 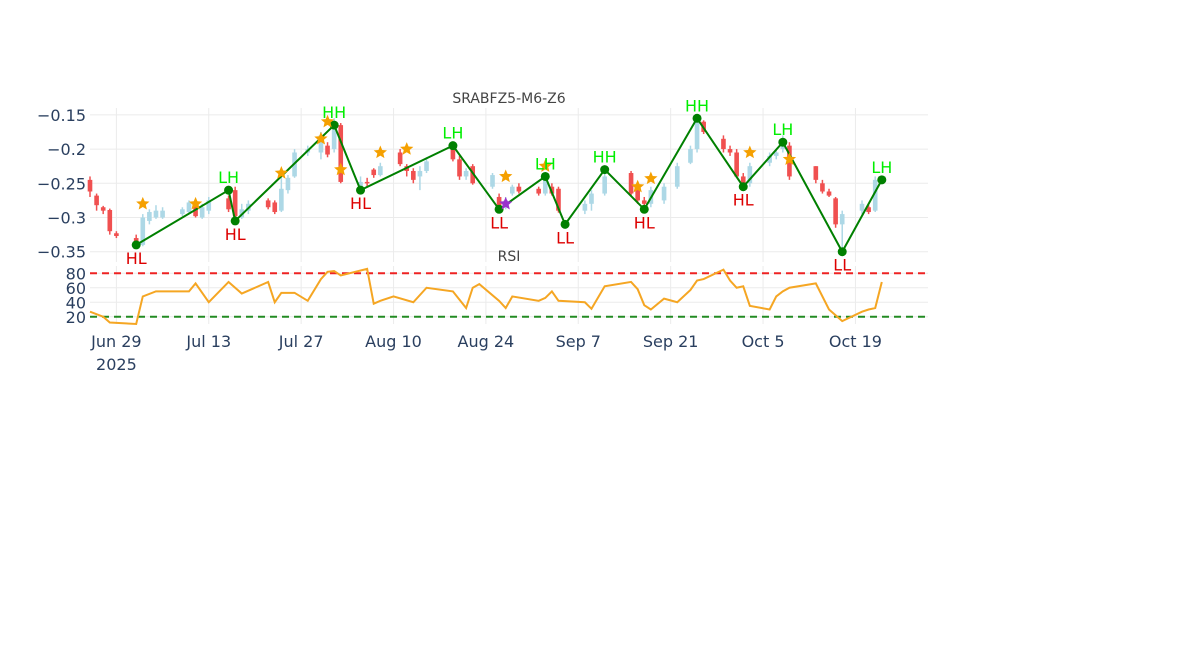 What do you see at coordinates (76, 317) in the screenshot?
I see `rsi-y-tick-label: 20` at bounding box center [76, 317].